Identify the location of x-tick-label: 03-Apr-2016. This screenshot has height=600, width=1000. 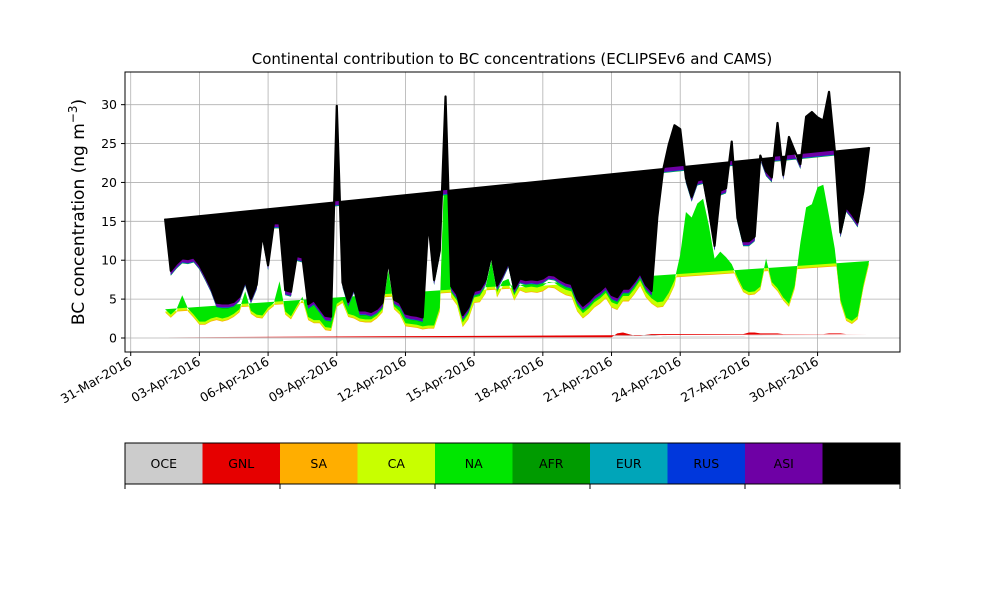
(165, 380).